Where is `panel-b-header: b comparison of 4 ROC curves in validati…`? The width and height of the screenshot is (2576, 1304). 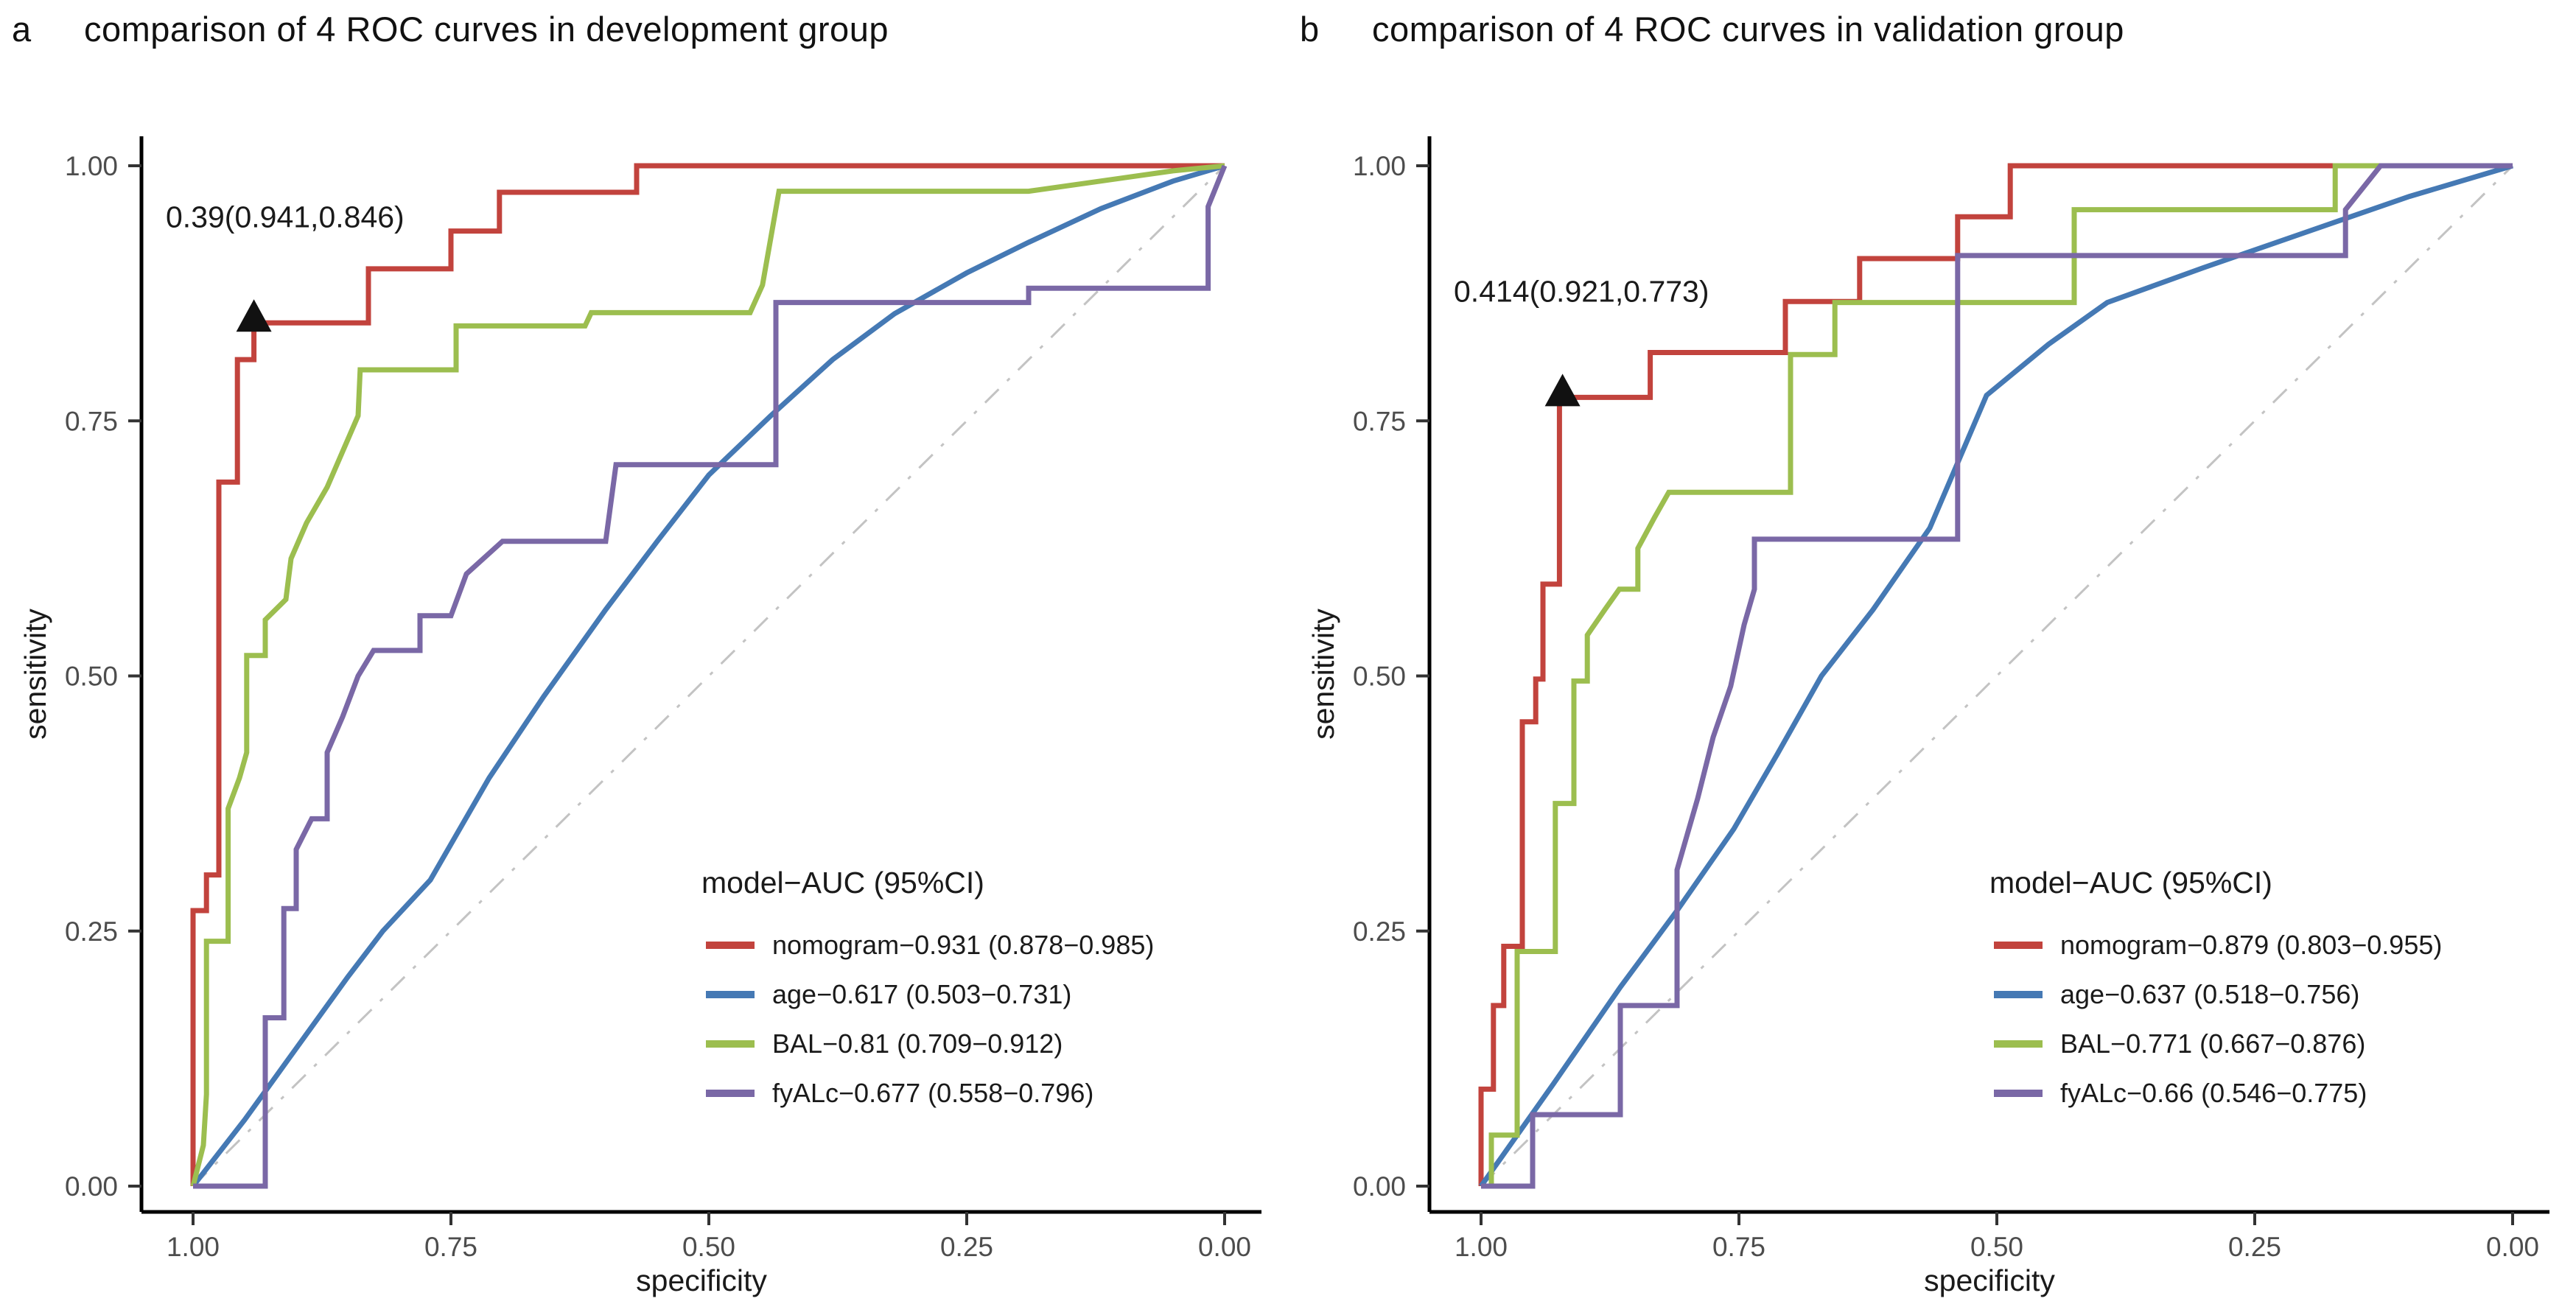
panel-b-header: b comparison of 4 ROC curves in validati… is located at coordinates (1932, 29).